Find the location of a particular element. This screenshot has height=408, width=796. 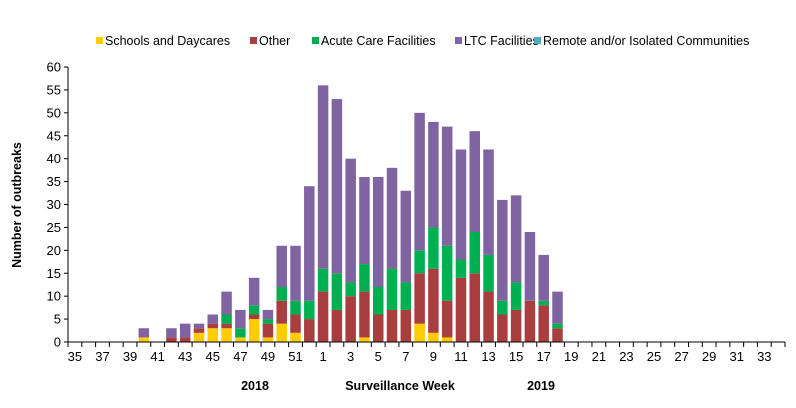

x-tick-label: 7 is located at coordinates (405, 356).